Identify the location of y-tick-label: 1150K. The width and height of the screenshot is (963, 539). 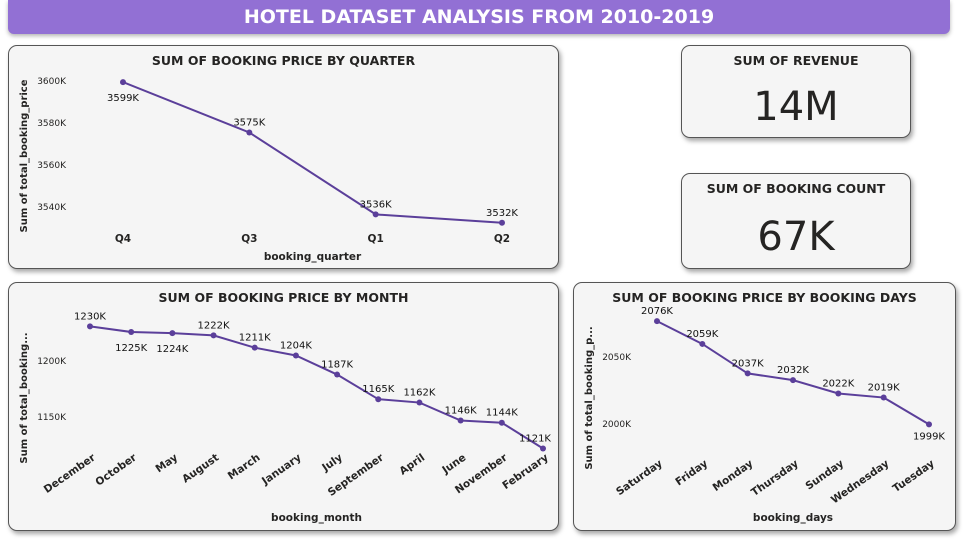
(52, 418).